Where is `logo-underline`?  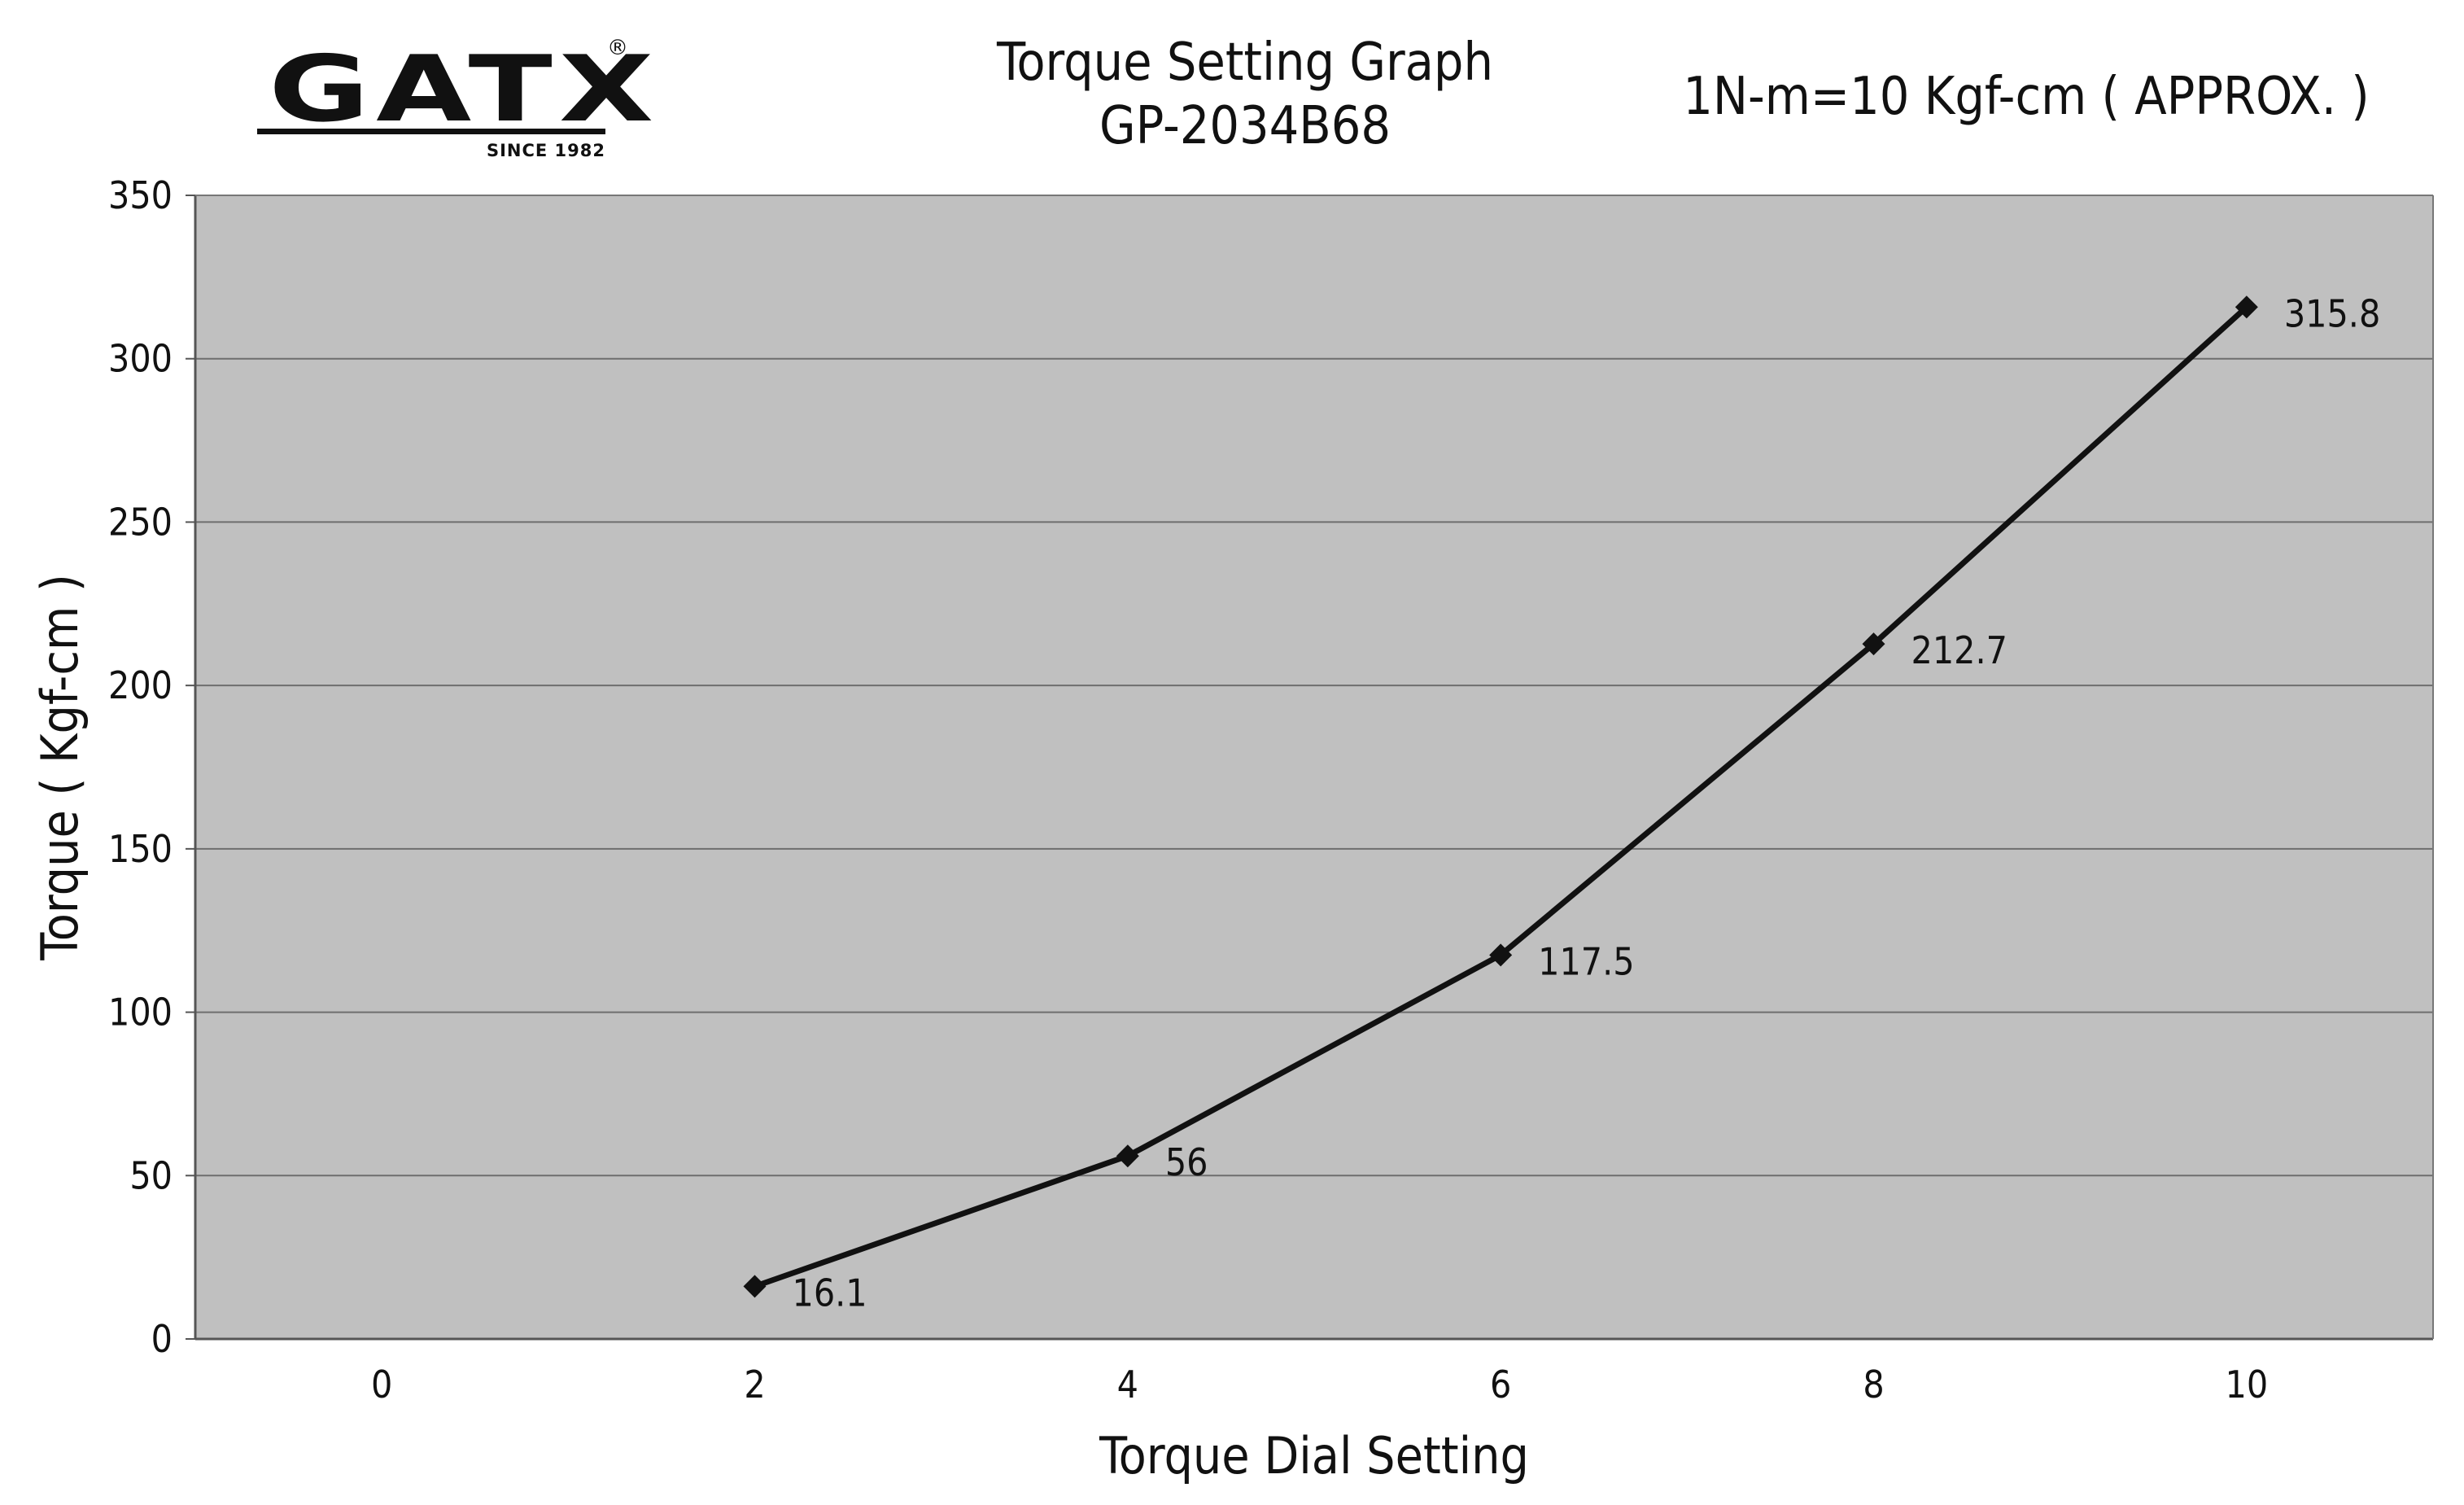
logo-underline is located at coordinates (431, 132).